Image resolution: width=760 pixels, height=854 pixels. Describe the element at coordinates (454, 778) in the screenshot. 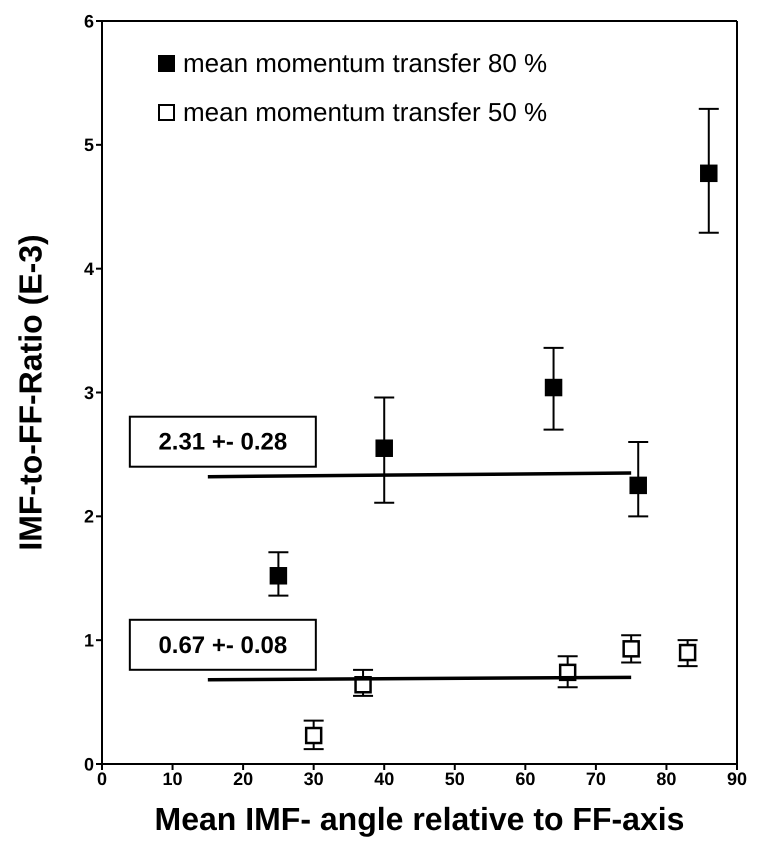

I see `x-tick-label: 50` at that location.